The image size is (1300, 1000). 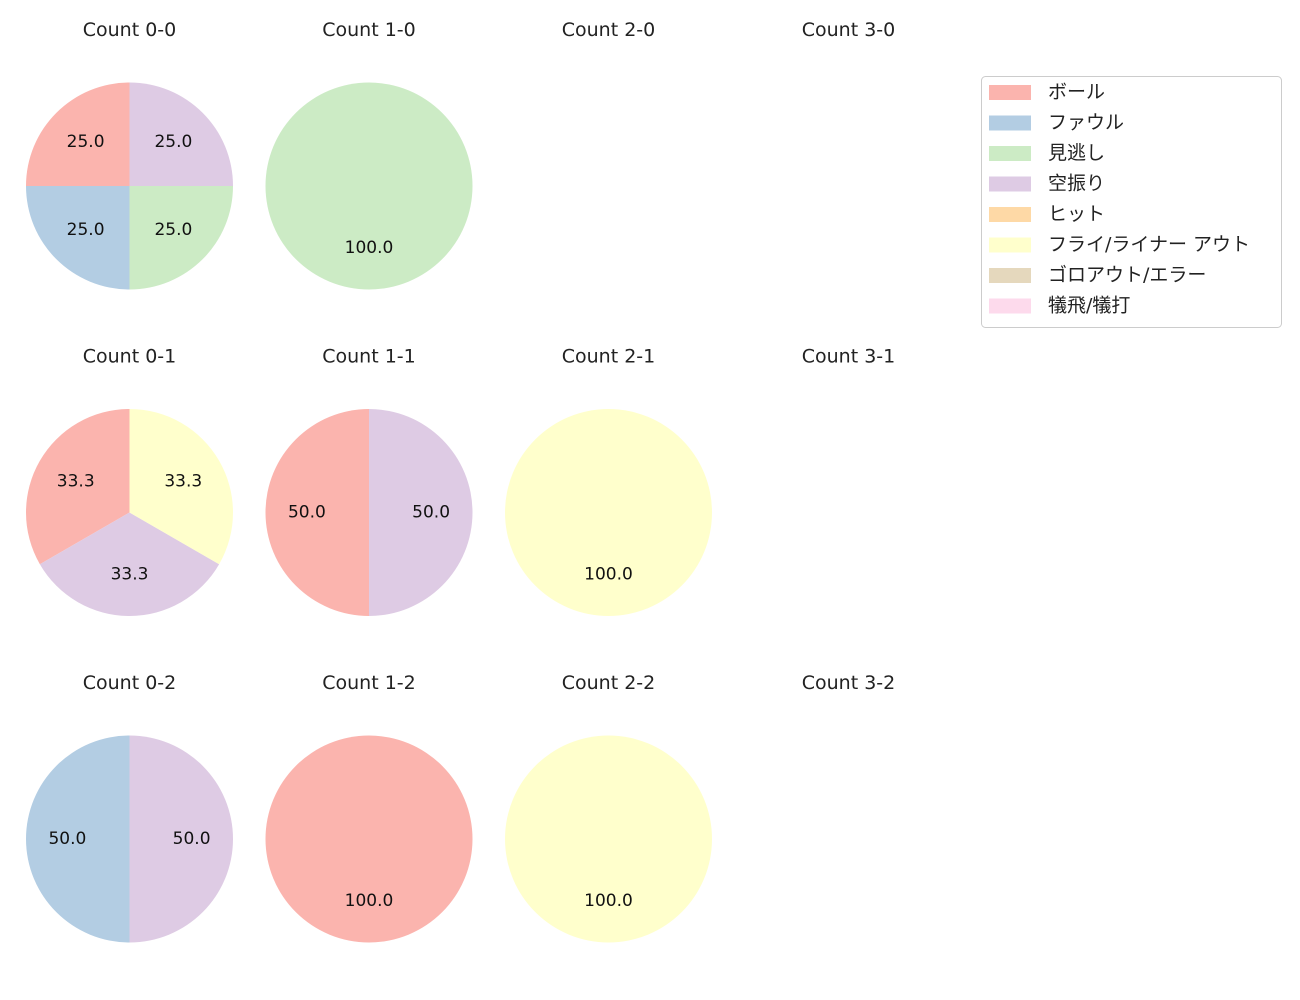 I want to click on subplot-count-1-1: Count 1-1 50.0 50.0, so click(x=369, y=481).